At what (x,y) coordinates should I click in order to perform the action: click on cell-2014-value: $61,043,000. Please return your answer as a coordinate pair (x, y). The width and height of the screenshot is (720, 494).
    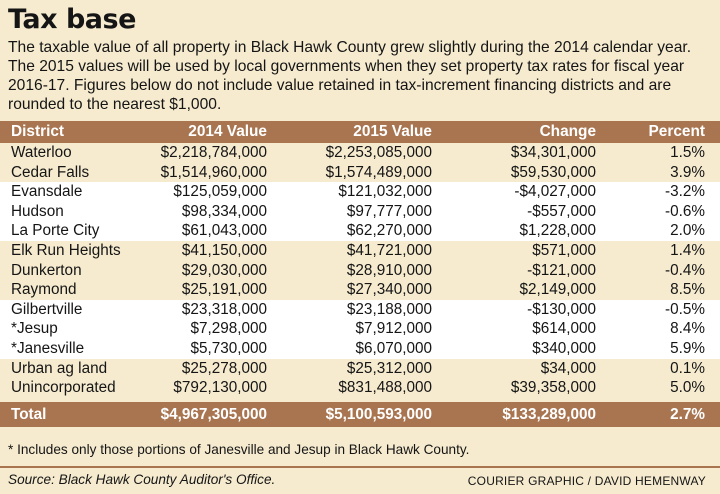
    Looking at the image, I should click on (224, 231).